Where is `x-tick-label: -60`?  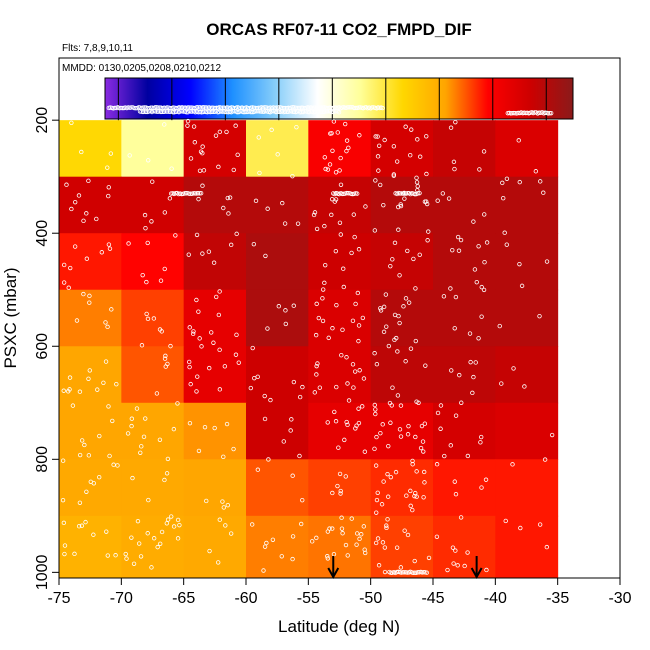
x-tick-label: -60 is located at coordinates (245, 598).